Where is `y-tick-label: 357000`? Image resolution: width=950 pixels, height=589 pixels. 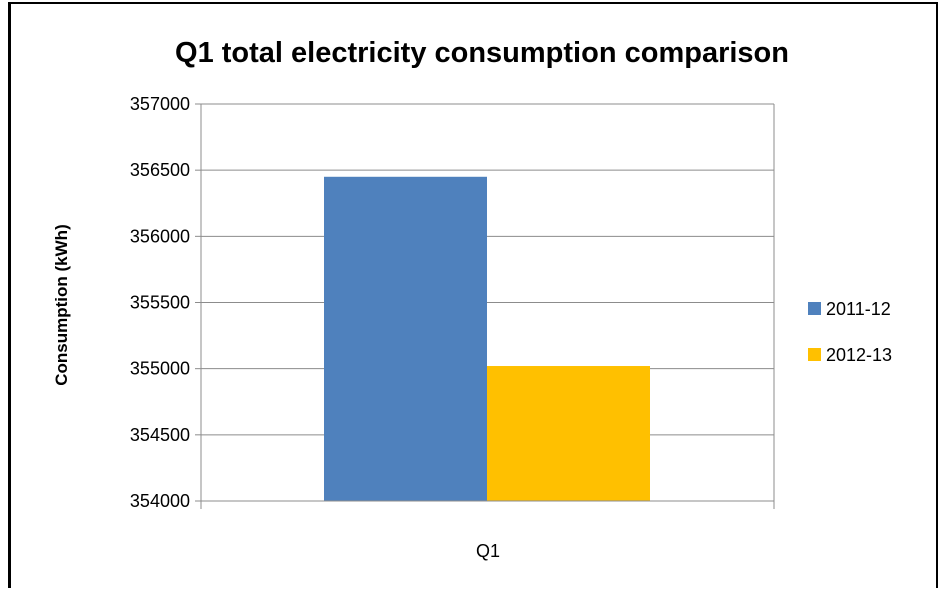 y-tick-label: 357000 is located at coordinates (160, 104).